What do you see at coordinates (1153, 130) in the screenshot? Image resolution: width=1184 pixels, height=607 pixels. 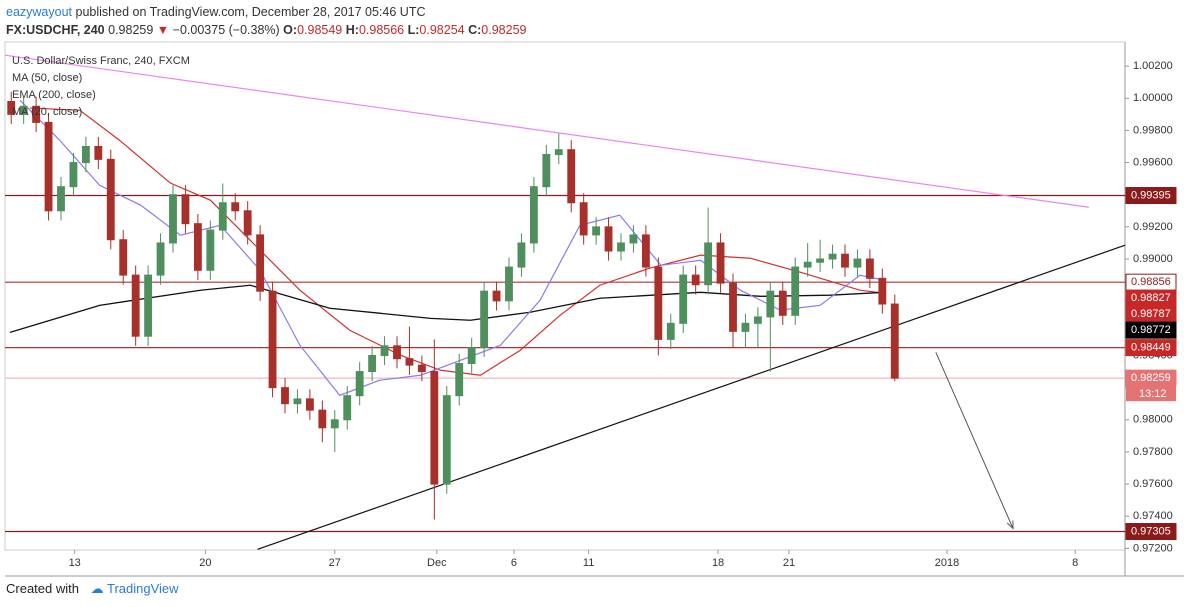 I see `y-tick-label: 0.99800` at bounding box center [1153, 130].